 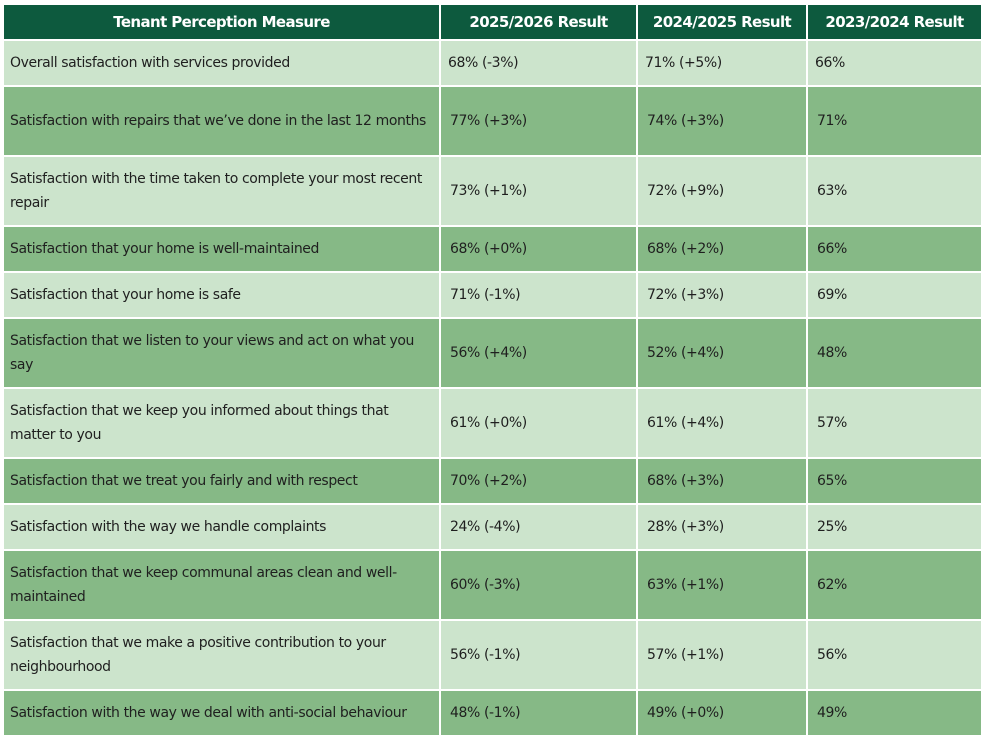 I want to click on result-2025-2026: 61% (+0%), so click(x=538, y=423).